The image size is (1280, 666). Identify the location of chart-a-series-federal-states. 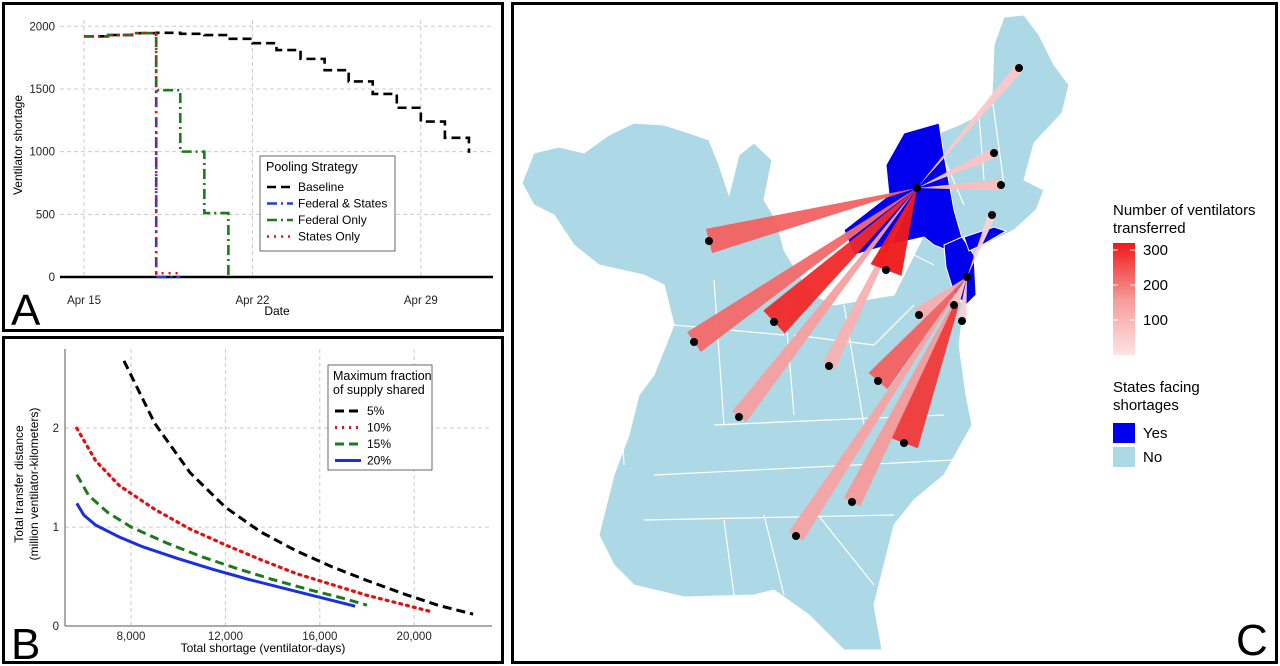
(132, 155).